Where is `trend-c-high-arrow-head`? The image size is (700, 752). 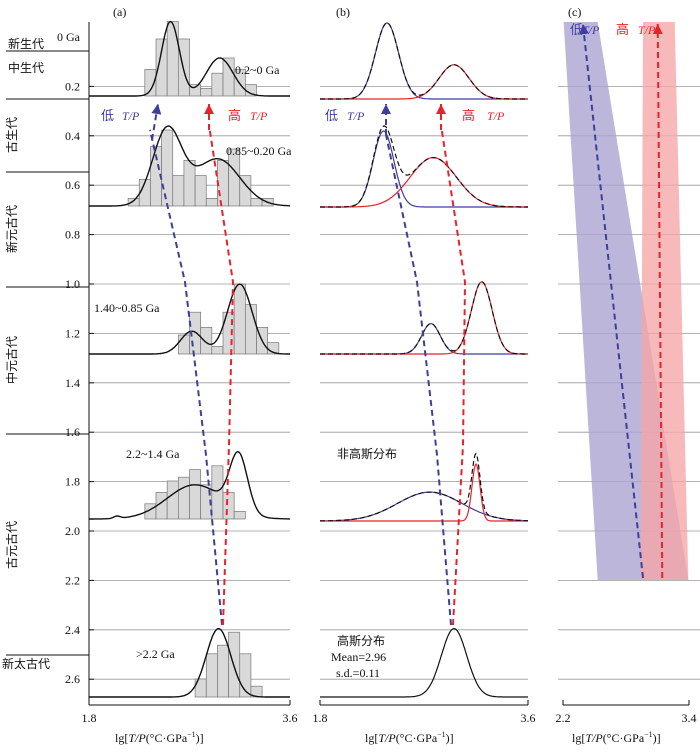
trend-c-high-arrow-head is located at coordinates (657, 29).